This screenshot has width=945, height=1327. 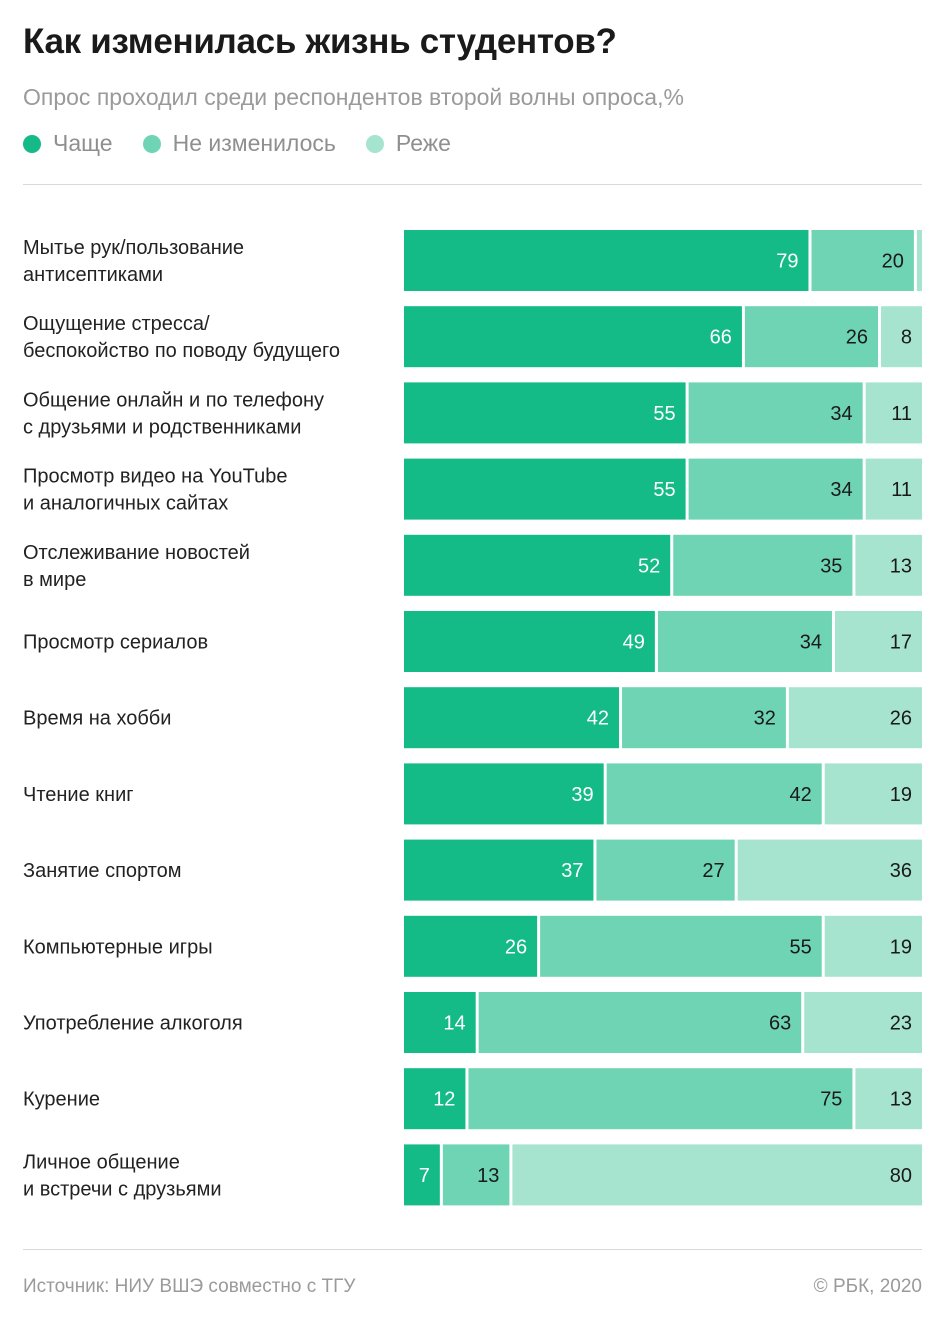 I want to click on data-label-unchanged: 20, so click(x=893, y=262).